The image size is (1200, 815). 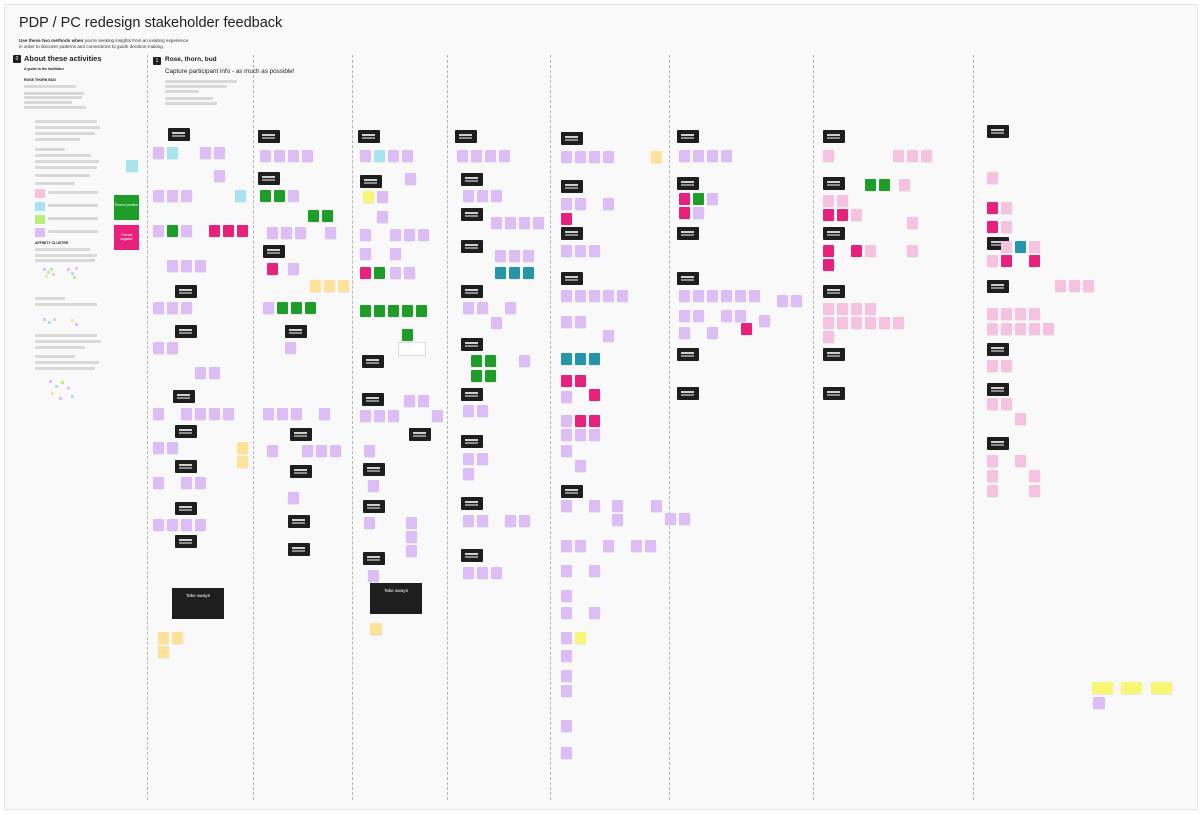 What do you see at coordinates (63, 58) in the screenshot?
I see `about-section-title: About these activities` at bounding box center [63, 58].